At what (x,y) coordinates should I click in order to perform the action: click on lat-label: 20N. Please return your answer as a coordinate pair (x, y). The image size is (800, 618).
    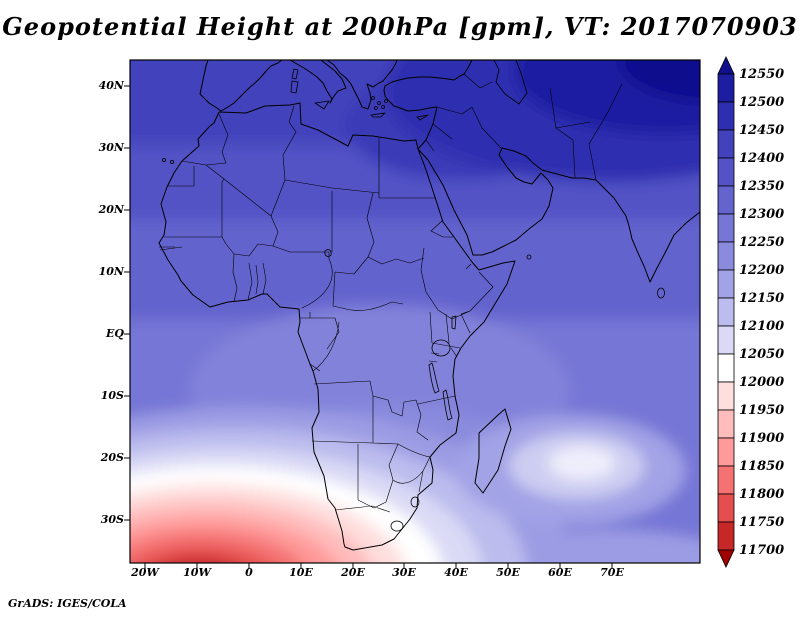
    Looking at the image, I should click on (111, 209).